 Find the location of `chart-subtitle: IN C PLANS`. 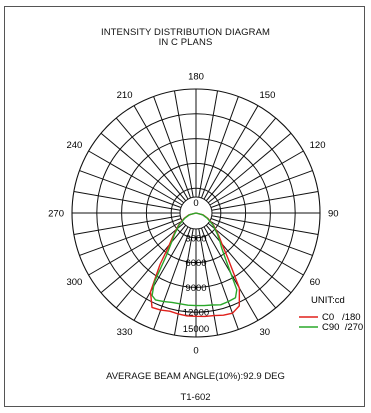

chart-subtitle: IN C PLANS is located at coordinates (185, 42).